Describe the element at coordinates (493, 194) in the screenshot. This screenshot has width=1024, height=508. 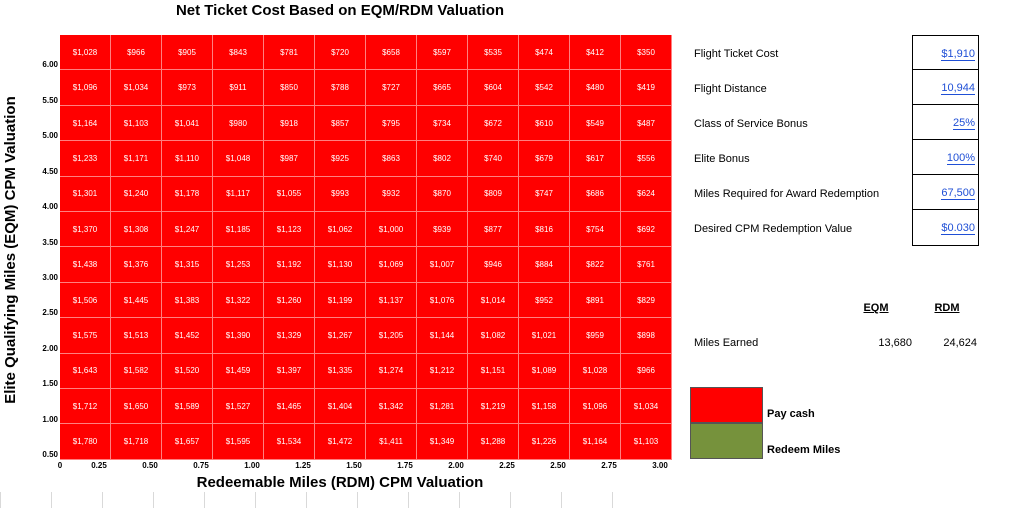
I see `heatmap-cell: $809` at that location.